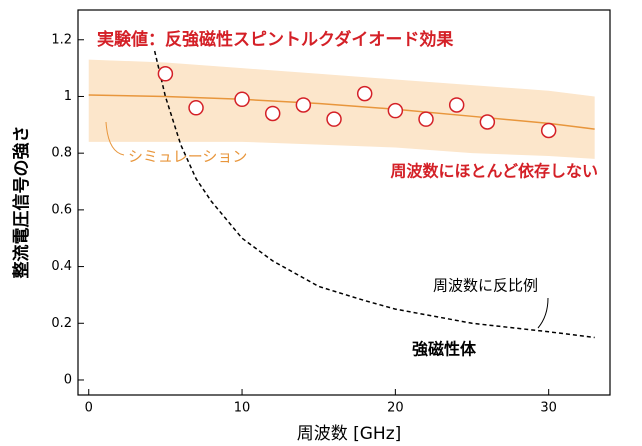 Image resolution: width=642 pixels, height=446 pixels. I want to click on y-tick-label: 1, so click(68, 96).